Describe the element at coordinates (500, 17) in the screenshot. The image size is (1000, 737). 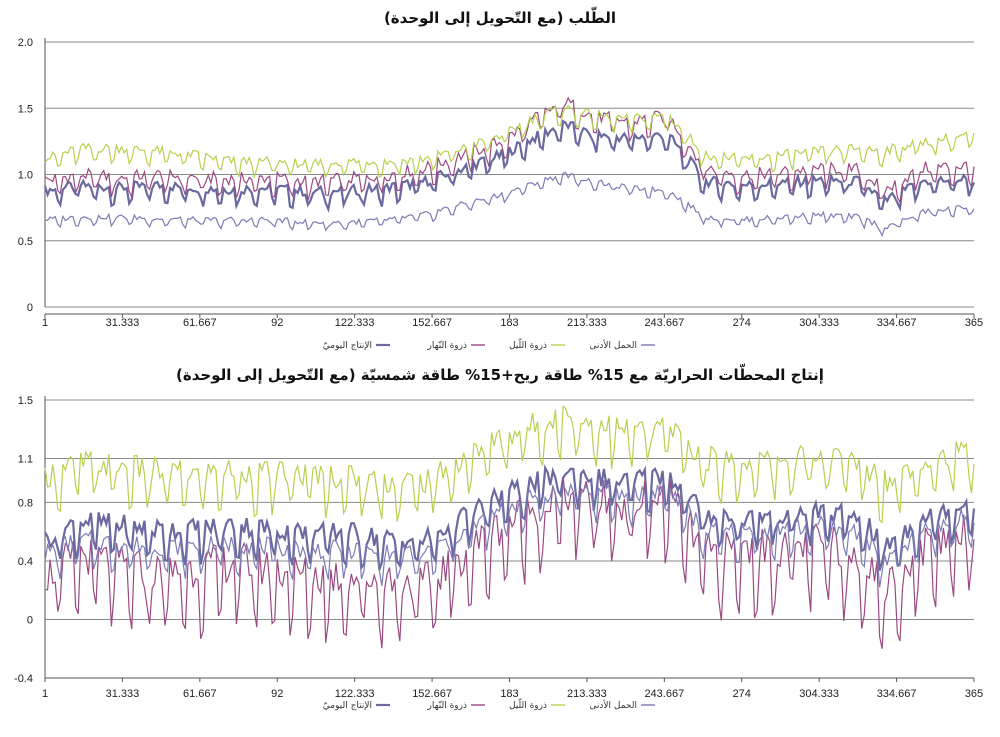
I see `chart-title: الطّلب (مع التّحويل إلى الوحدة)` at that location.